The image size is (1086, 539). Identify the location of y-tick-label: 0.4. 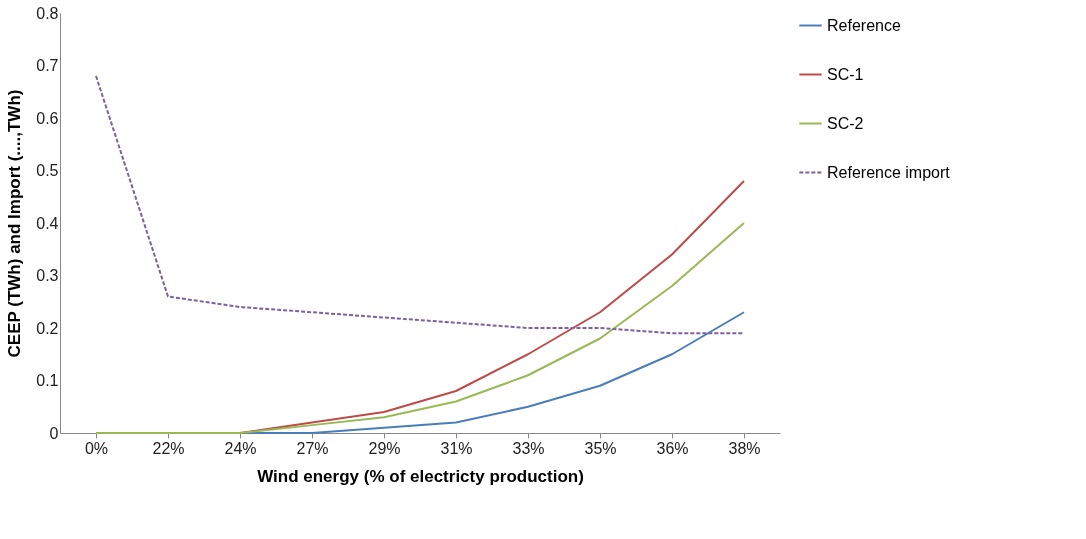
(47, 223).